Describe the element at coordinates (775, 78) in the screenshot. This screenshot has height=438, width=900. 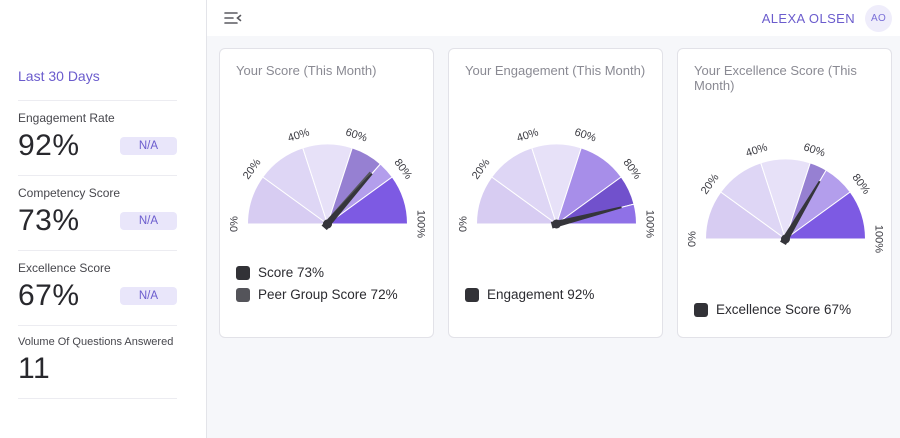
I see `card-title: Your Excellence Score (This Month)` at that location.